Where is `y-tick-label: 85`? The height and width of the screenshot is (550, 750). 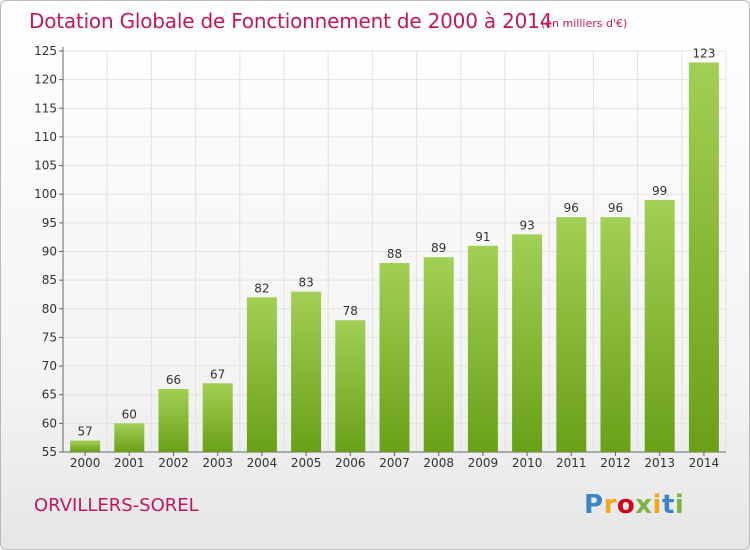 y-tick-label: 85 is located at coordinates (49, 280).